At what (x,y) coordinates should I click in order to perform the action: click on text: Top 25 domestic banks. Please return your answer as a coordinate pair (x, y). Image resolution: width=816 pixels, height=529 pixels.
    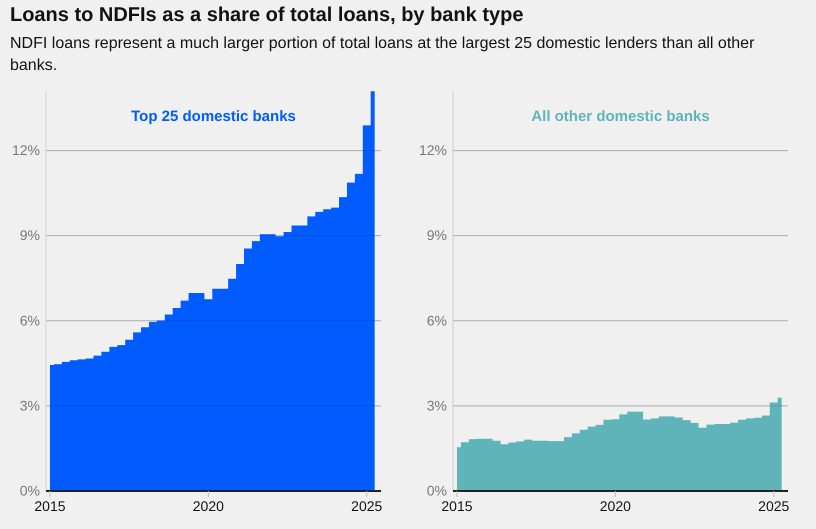
    Looking at the image, I should click on (213, 116).